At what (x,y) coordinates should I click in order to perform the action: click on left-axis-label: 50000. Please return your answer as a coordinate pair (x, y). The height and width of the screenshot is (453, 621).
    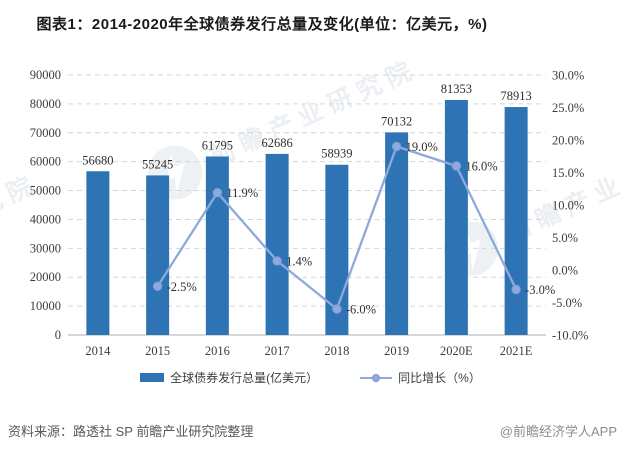
    Looking at the image, I should click on (45, 191).